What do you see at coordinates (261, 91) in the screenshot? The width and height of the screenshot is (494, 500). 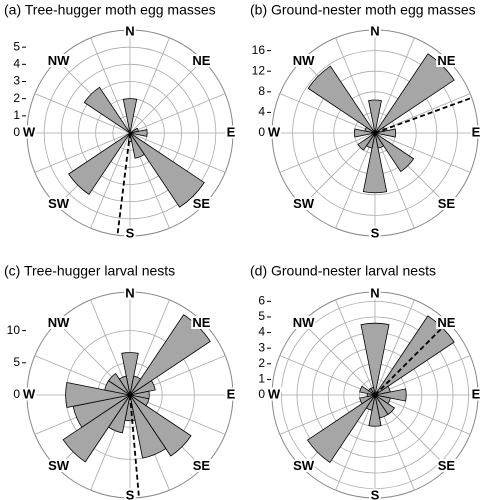 I see `y-tick-label: 8` at bounding box center [261, 91].